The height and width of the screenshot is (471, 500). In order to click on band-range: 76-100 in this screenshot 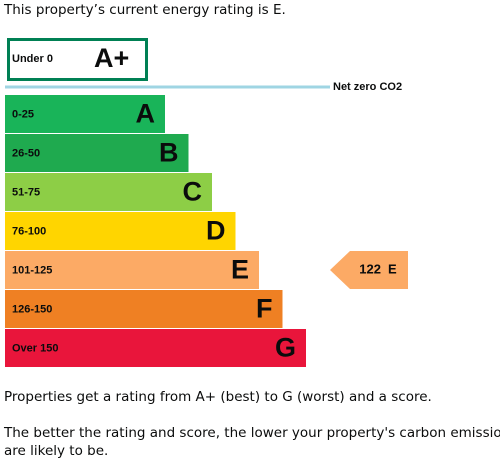, I will do `click(29, 231)`.